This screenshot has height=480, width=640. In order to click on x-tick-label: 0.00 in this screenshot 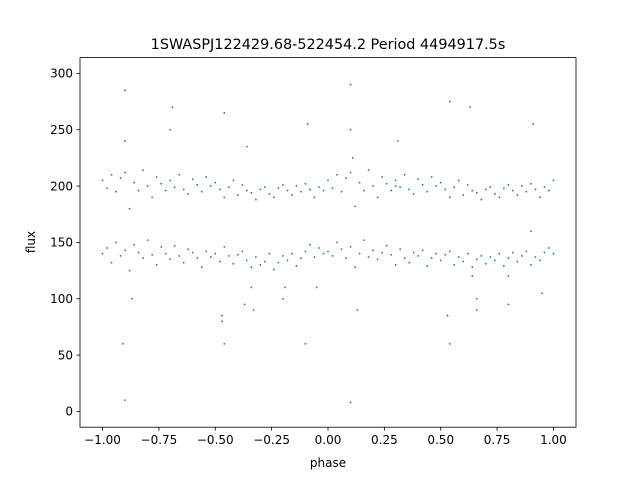, I will do `click(328, 440)`.